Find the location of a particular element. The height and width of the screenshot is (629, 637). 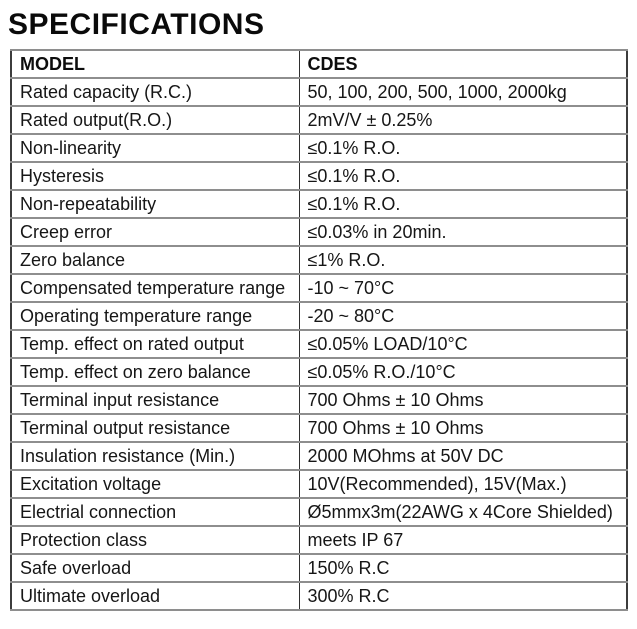

spec-value-cell: ≤0.03% in 20min. is located at coordinates (463, 232).